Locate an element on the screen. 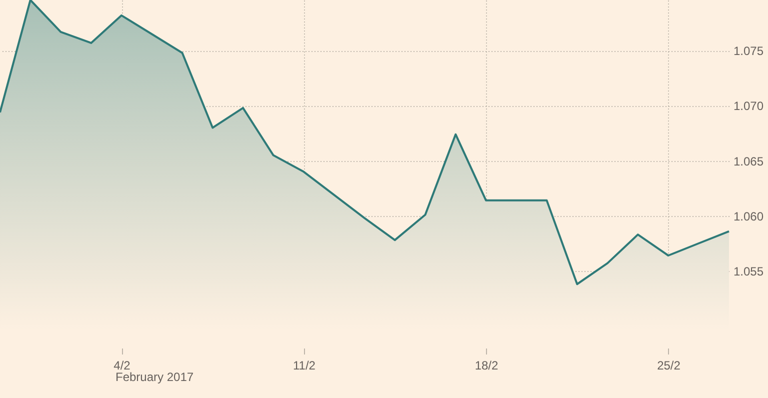 This screenshot has width=768, height=398. x-tick-label: 4/2 is located at coordinates (122, 365).